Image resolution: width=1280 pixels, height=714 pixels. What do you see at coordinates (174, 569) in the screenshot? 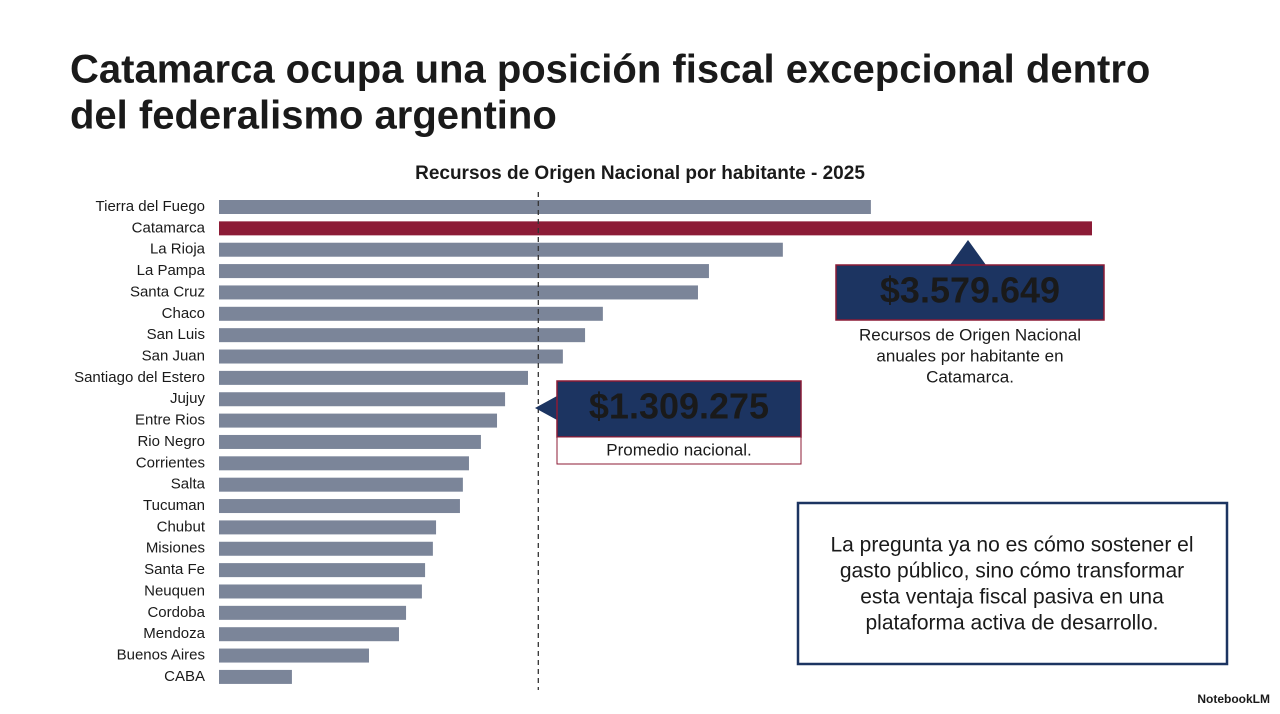
I see `y-tick-label: Santa Fe` at bounding box center [174, 569].